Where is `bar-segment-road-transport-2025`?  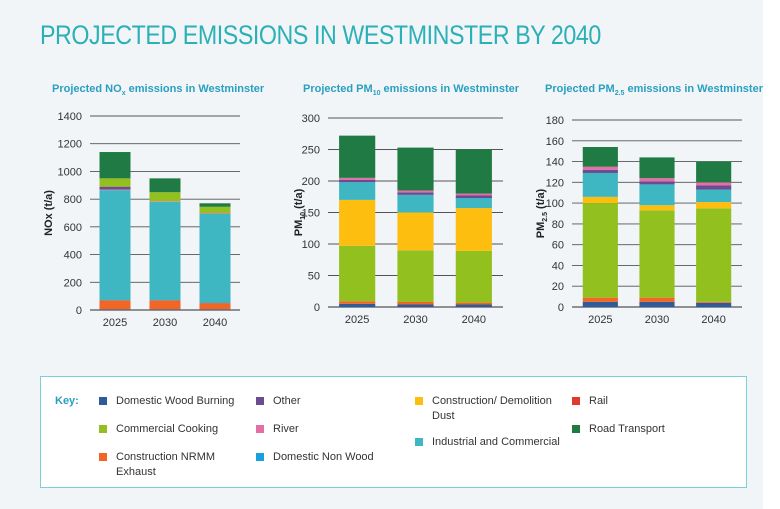
bar-segment-road-transport-2025 is located at coordinates (115, 165).